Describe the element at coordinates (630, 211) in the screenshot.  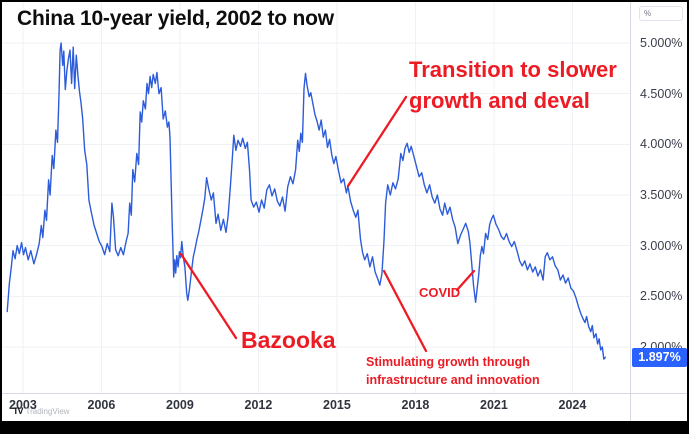
I see `price-axis-separator` at that location.